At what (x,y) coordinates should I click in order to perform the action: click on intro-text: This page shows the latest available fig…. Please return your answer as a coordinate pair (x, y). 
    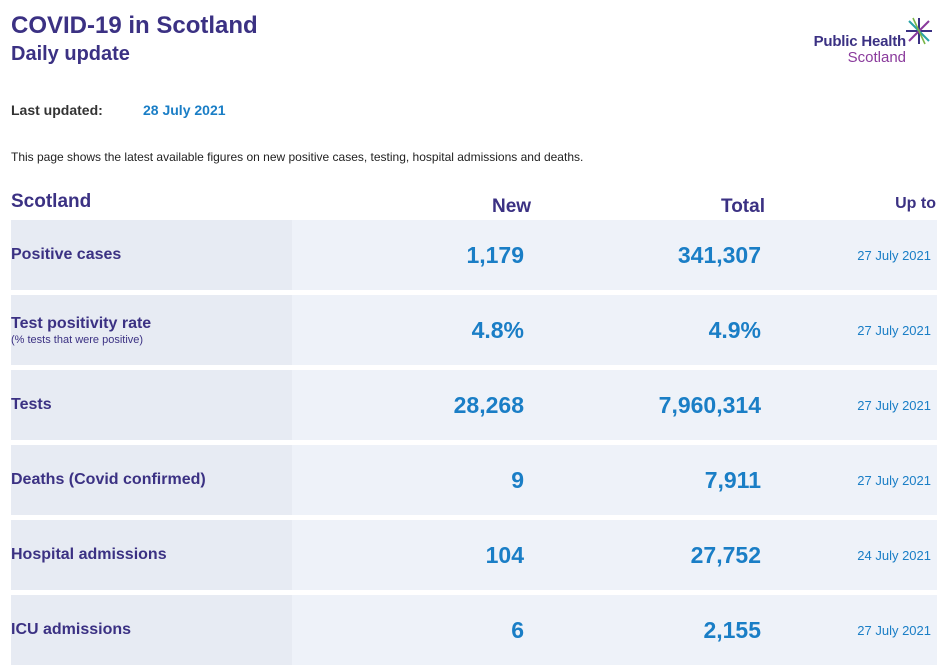
    Looking at the image, I should click on (297, 157).